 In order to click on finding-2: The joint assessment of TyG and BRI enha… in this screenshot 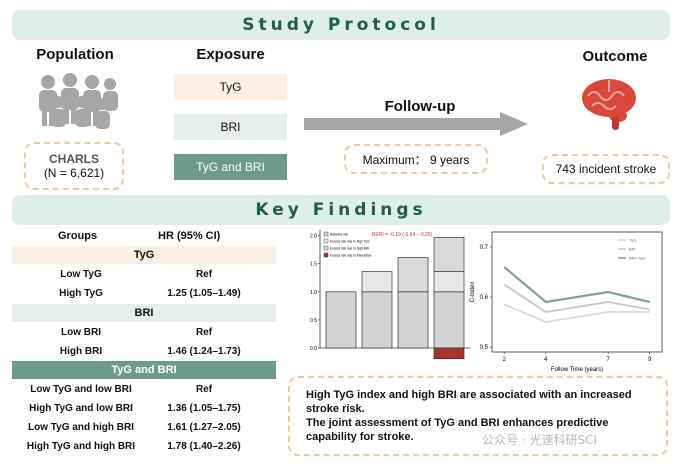, I will do `click(457, 430)`.